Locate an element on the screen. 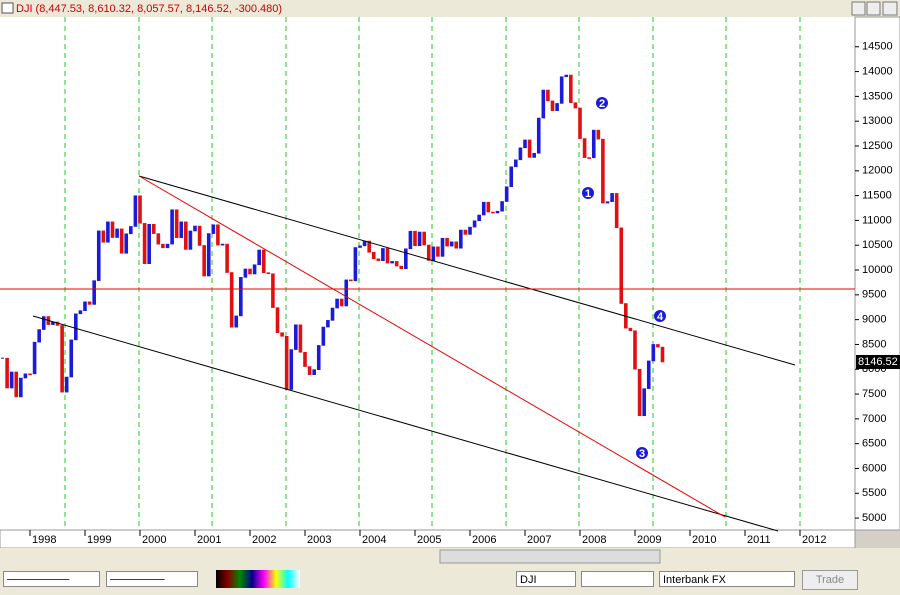 This screenshot has width=900, height=595. color-palette is located at coordinates (258, 579).